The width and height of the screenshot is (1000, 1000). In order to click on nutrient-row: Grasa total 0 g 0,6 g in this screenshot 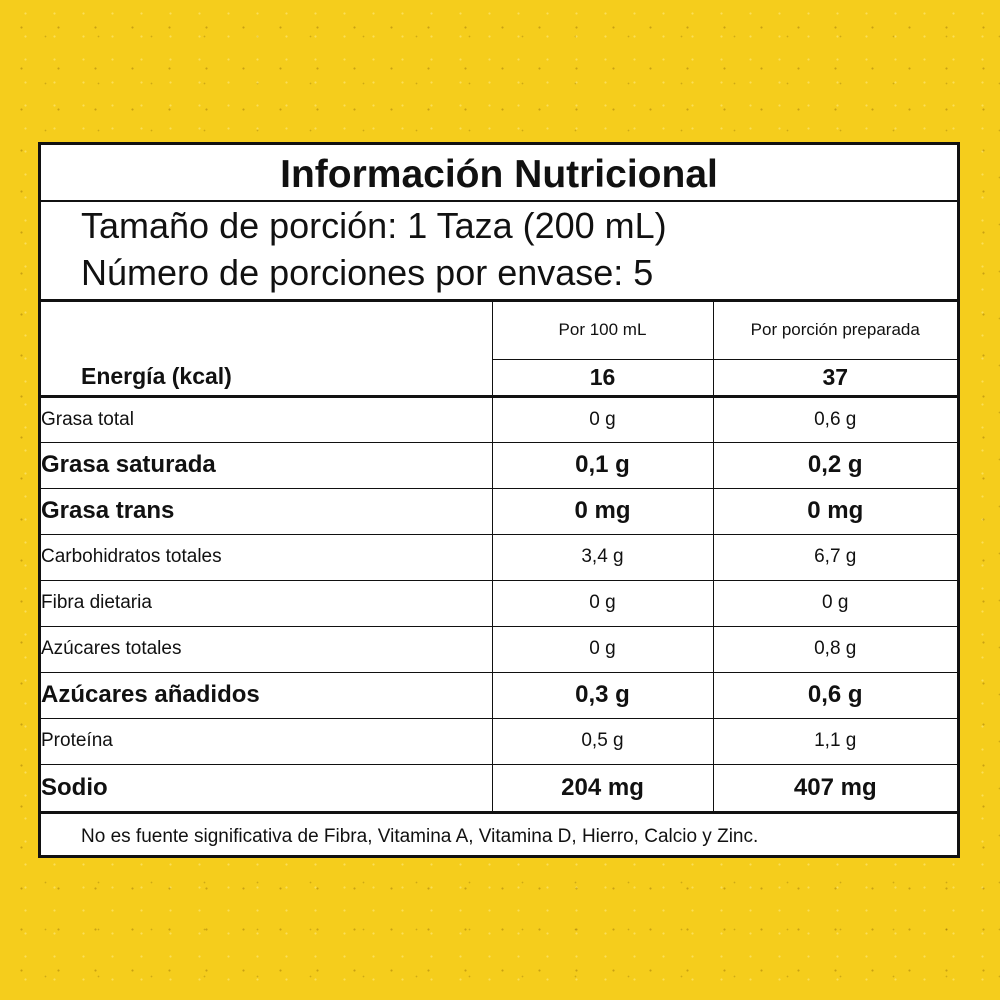, I will do `click(499, 418)`.